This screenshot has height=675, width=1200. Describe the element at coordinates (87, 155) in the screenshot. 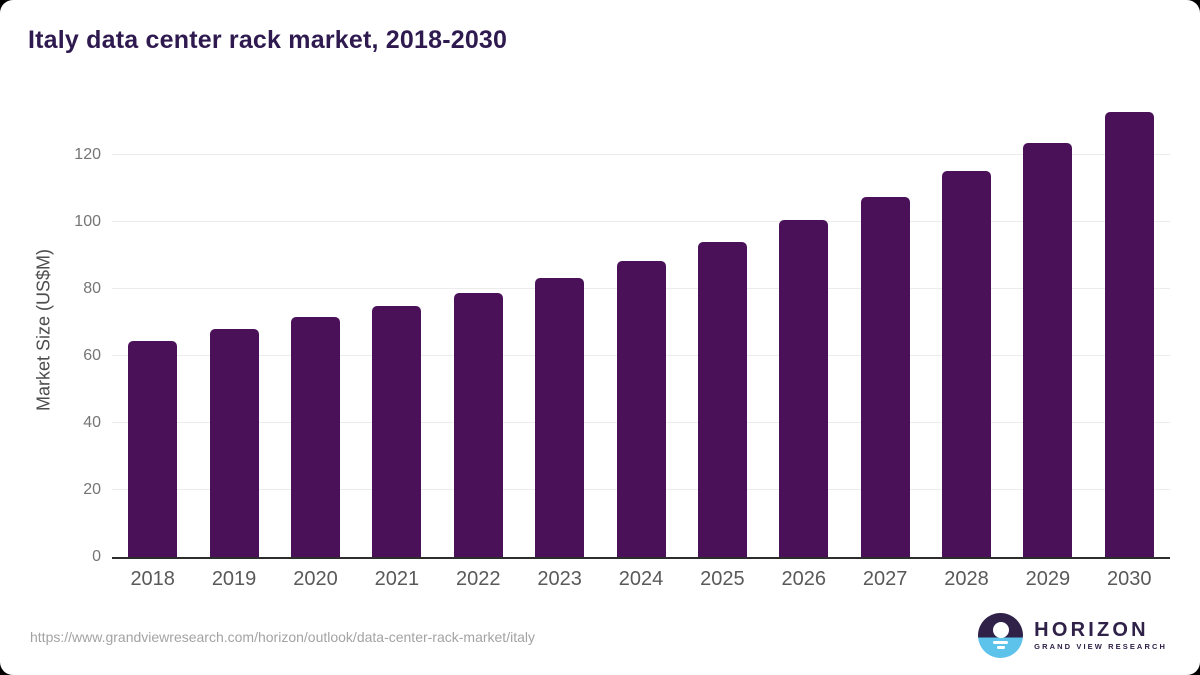

I see `y-tick-label: 120` at that location.